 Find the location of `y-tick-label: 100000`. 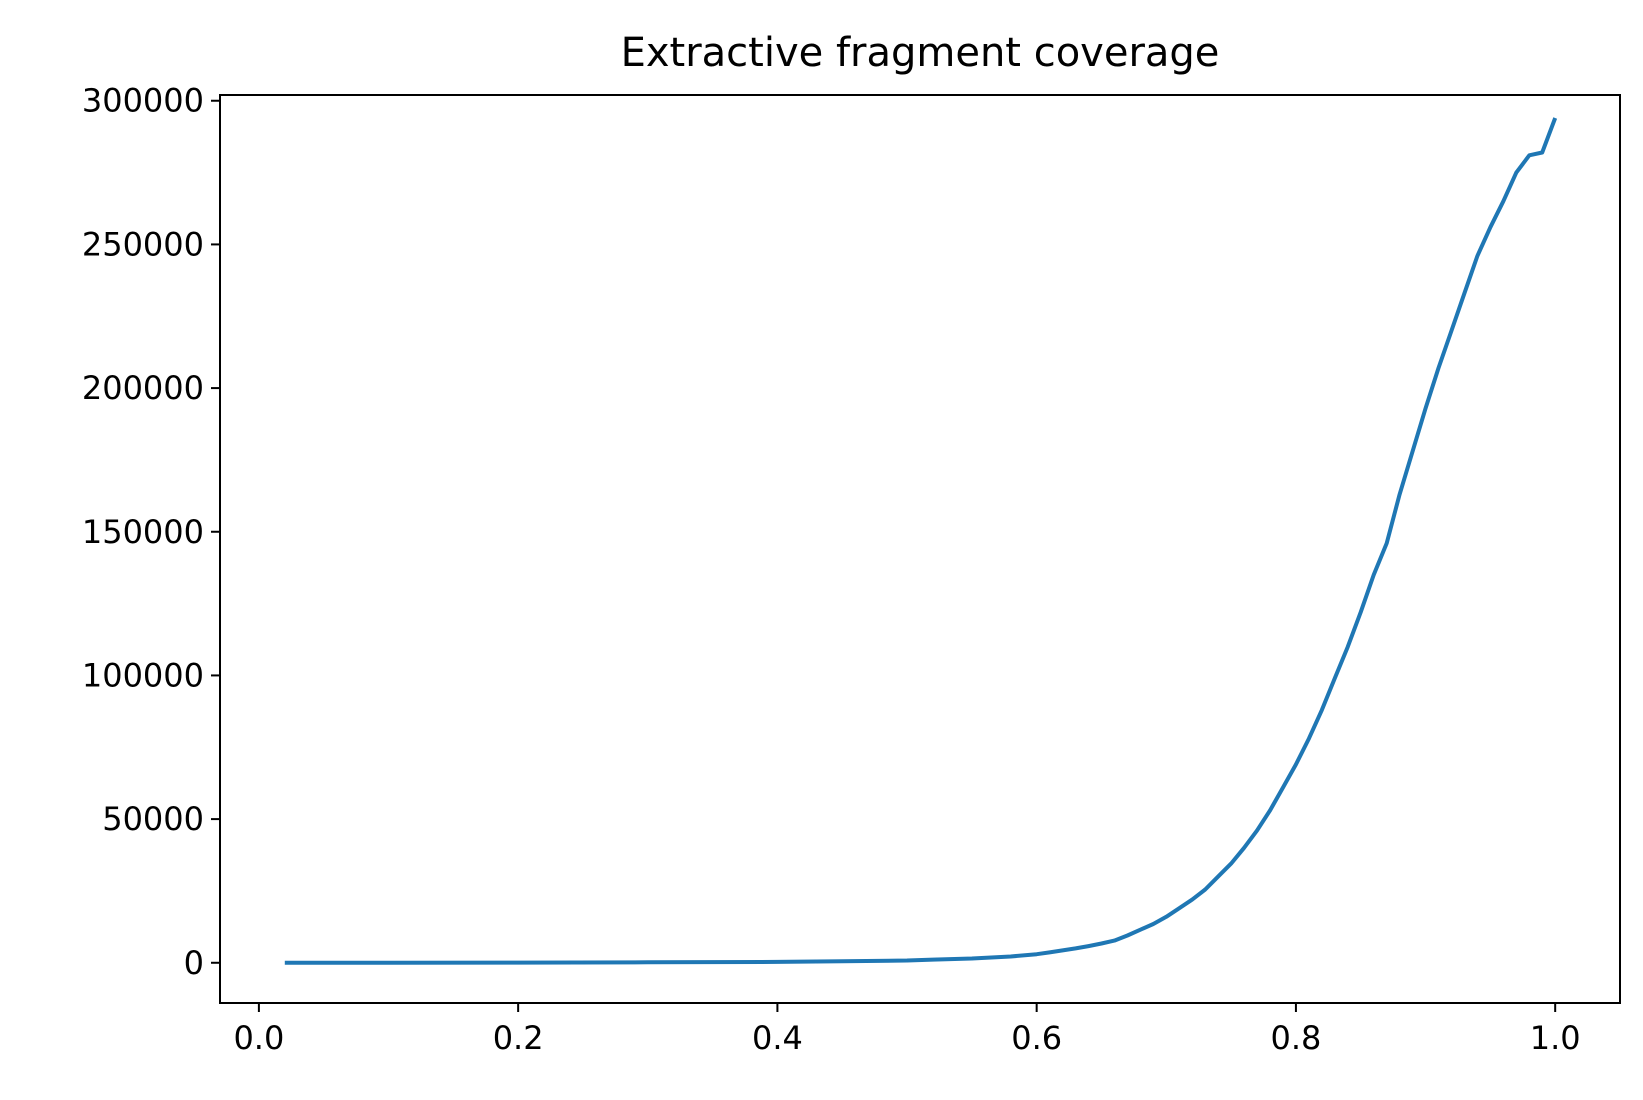

y-tick-label: 100000 is located at coordinates (143, 675).